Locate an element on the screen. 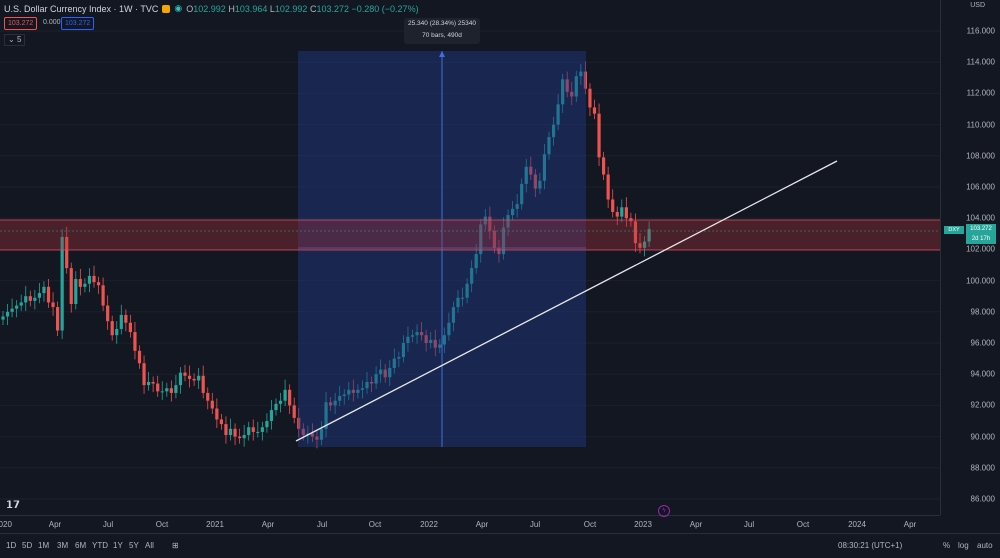 The width and height of the screenshot is (1000, 558). symbol-title: U.S. Dollar Currency Index · 1W · TVC is located at coordinates (81, 8).